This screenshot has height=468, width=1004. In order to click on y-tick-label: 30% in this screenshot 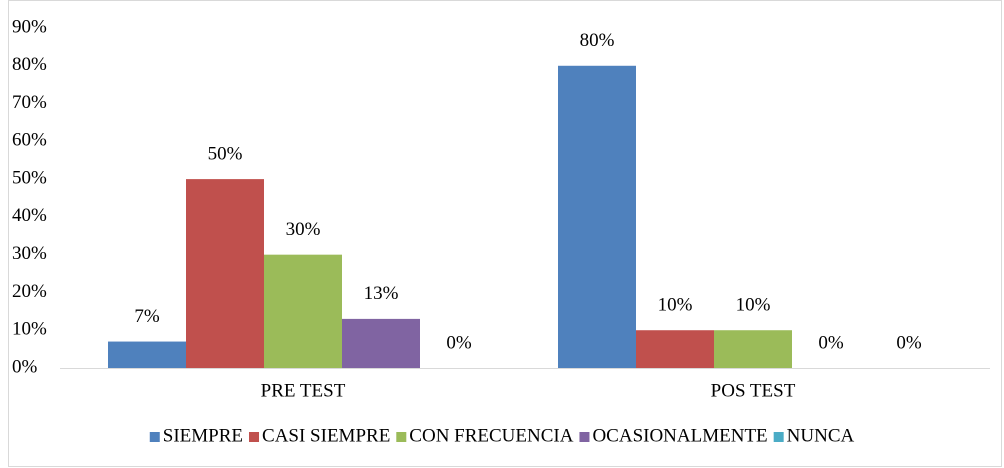, I will do `click(29, 253)`.